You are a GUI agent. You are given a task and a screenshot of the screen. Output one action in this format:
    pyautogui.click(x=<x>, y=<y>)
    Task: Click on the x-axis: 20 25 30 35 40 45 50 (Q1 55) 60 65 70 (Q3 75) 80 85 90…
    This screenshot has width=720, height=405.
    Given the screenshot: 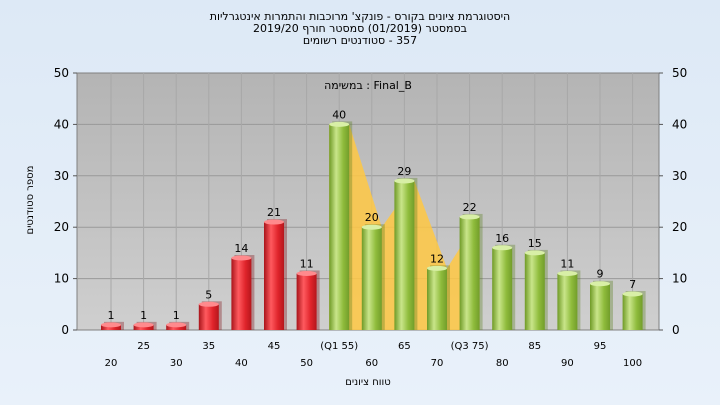 What is the action you would take?
    pyautogui.click(x=374, y=355)
    